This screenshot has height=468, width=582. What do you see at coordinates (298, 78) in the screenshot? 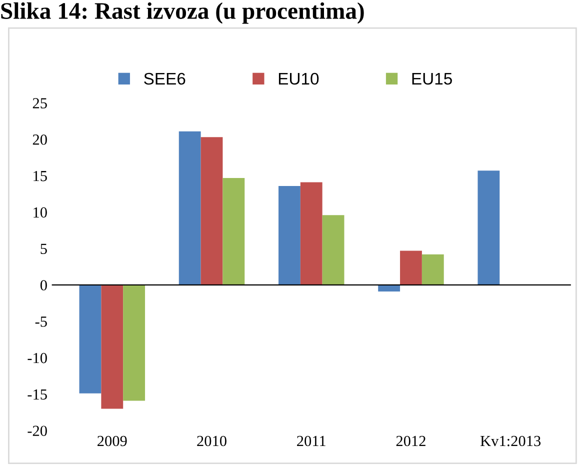
I see `legend-label: EU10` at bounding box center [298, 78].